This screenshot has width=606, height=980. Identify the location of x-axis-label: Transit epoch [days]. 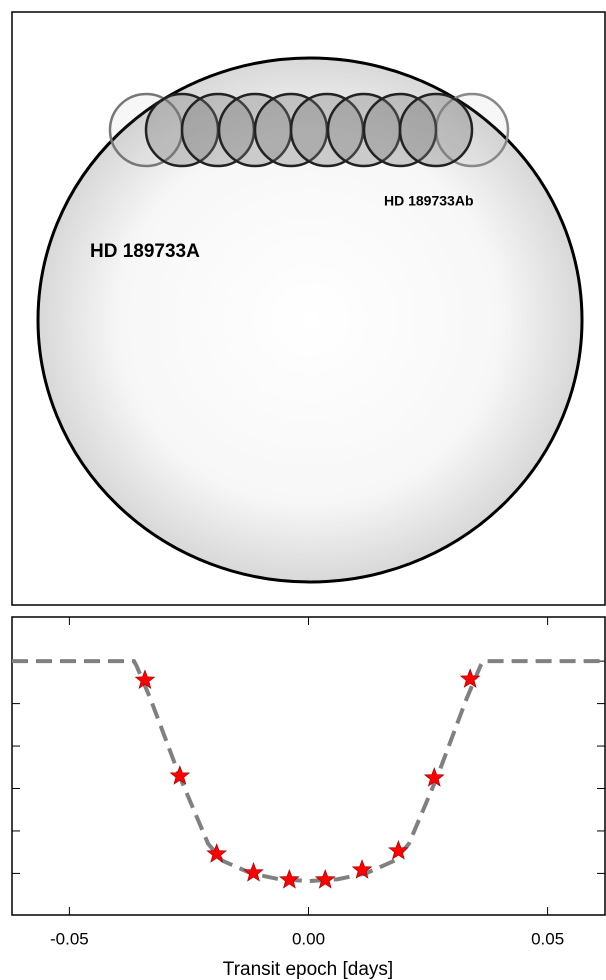
(308, 969).